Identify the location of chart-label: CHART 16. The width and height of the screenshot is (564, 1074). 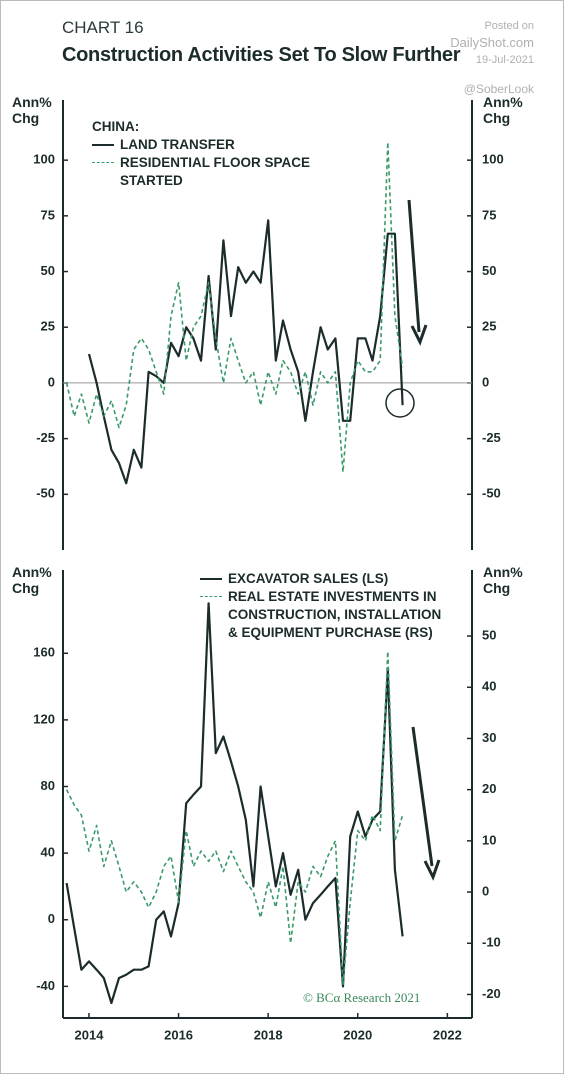
(103, 27).